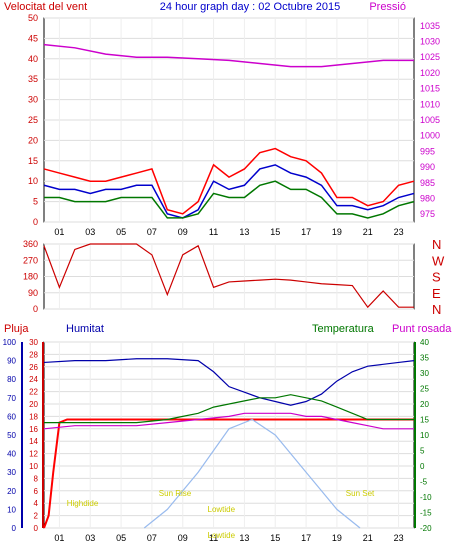  Describe the element at coordinates (33, 441) in the screenshot. I see `chart3-ytick-pluja: 14` at that location.